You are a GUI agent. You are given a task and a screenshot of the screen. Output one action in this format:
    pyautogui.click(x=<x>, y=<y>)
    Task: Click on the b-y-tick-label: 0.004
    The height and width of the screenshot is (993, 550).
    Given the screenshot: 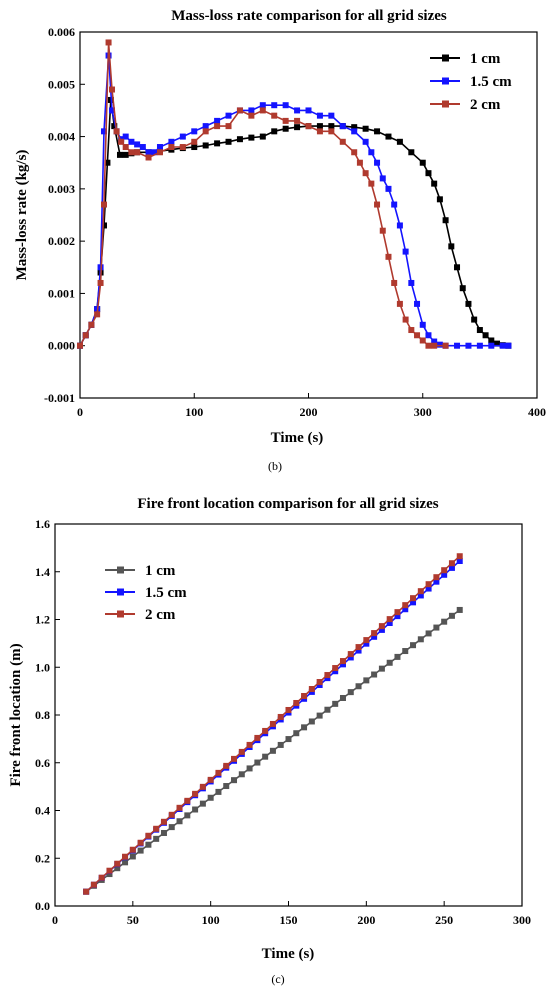 What is the action you would take?
    pyautogui.click(x=61, y=137)
    